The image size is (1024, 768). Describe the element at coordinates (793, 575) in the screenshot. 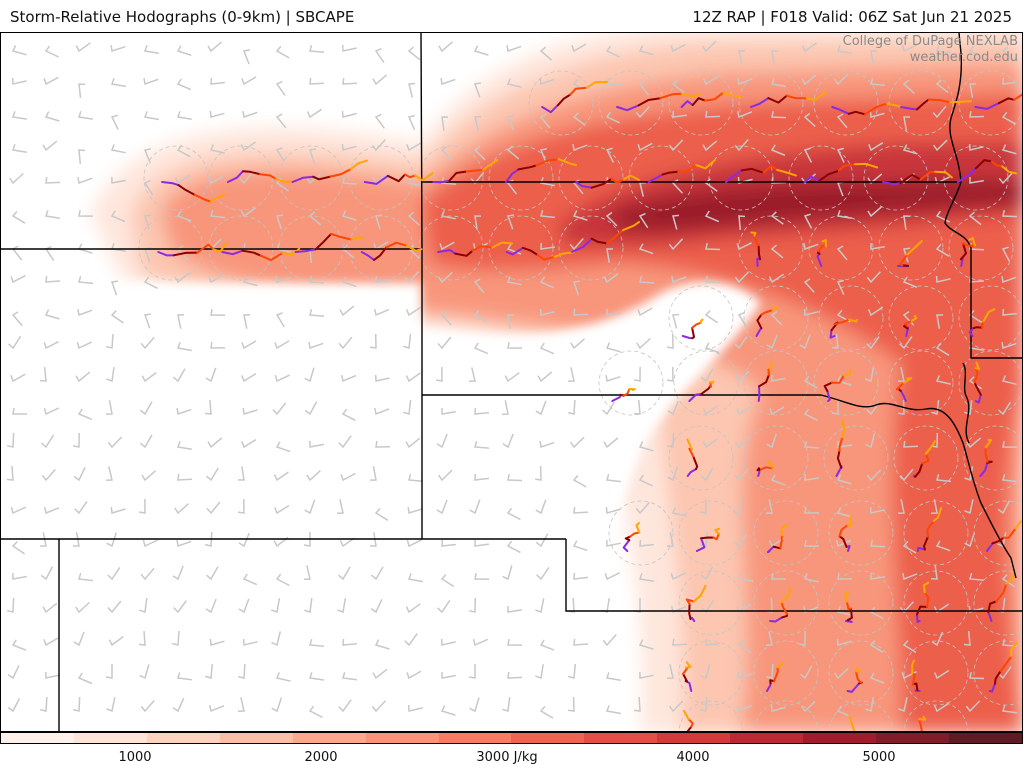

I see `border-ok-panhandle` at that location.